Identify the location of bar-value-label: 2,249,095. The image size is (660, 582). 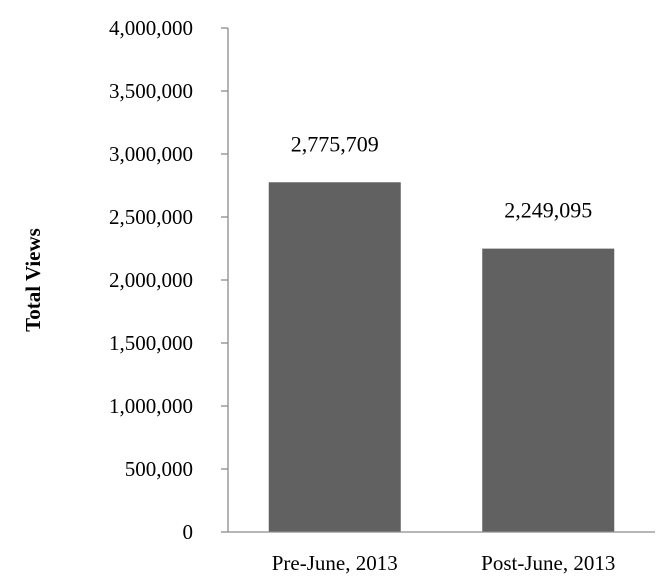
(548, 210).